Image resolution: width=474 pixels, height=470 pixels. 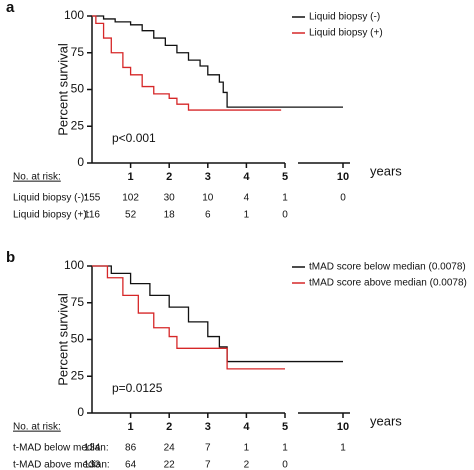 What do you see at coordinates (10, 8) in the screenshot?
I see `panel-label: a` at bounding box center [10, 8].